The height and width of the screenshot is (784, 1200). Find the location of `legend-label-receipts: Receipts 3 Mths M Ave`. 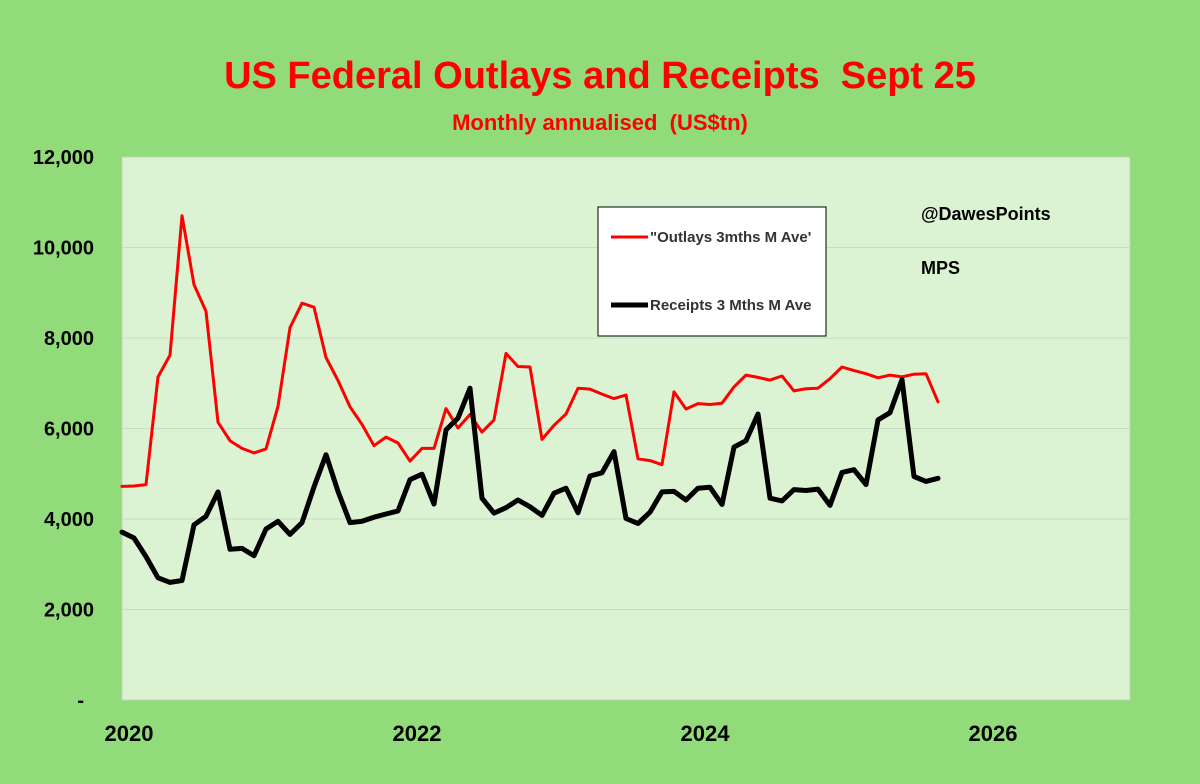

legend-label-receipts: Receipts 3 Mths M Ave is located at coordinates (730, 305).